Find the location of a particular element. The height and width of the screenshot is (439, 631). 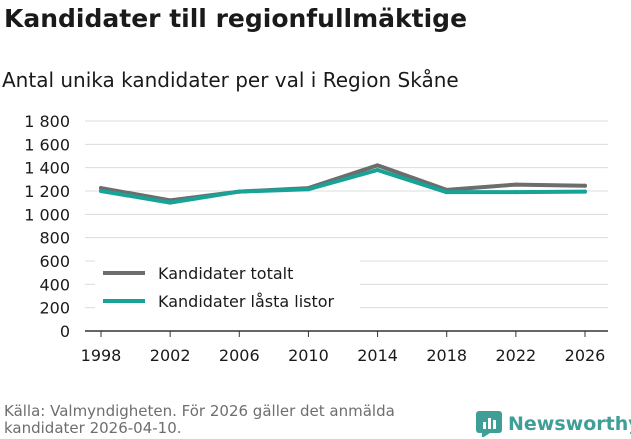

y-tick-label: 1 400 is located at coordinates (47, 168).